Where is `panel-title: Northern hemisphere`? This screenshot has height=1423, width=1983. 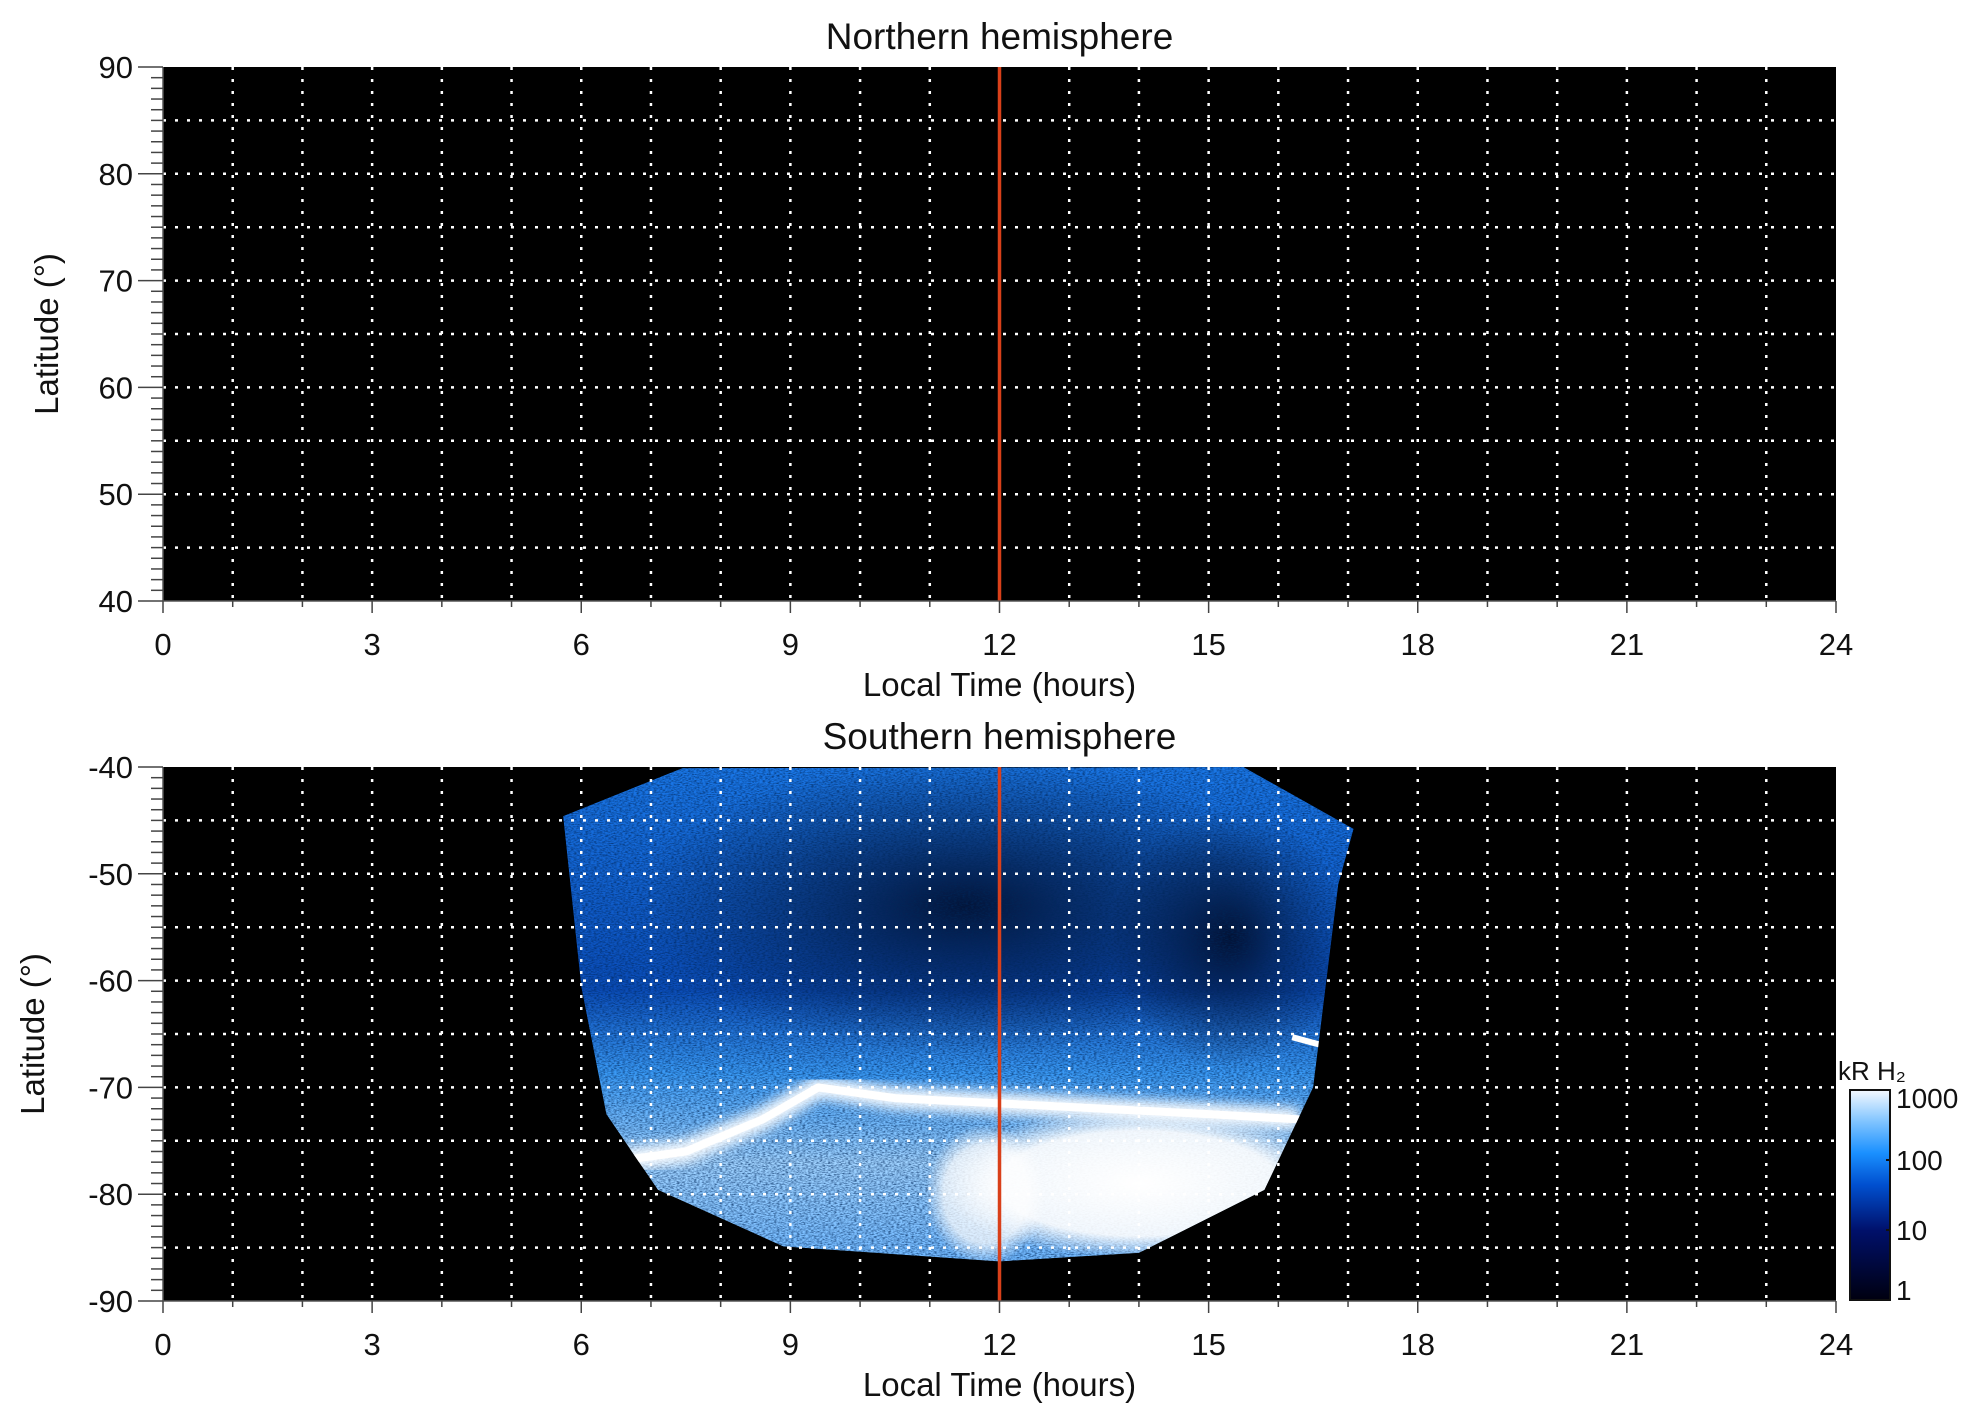 panel-title: Northern hemisphere is located at coordinates (1000, 36).